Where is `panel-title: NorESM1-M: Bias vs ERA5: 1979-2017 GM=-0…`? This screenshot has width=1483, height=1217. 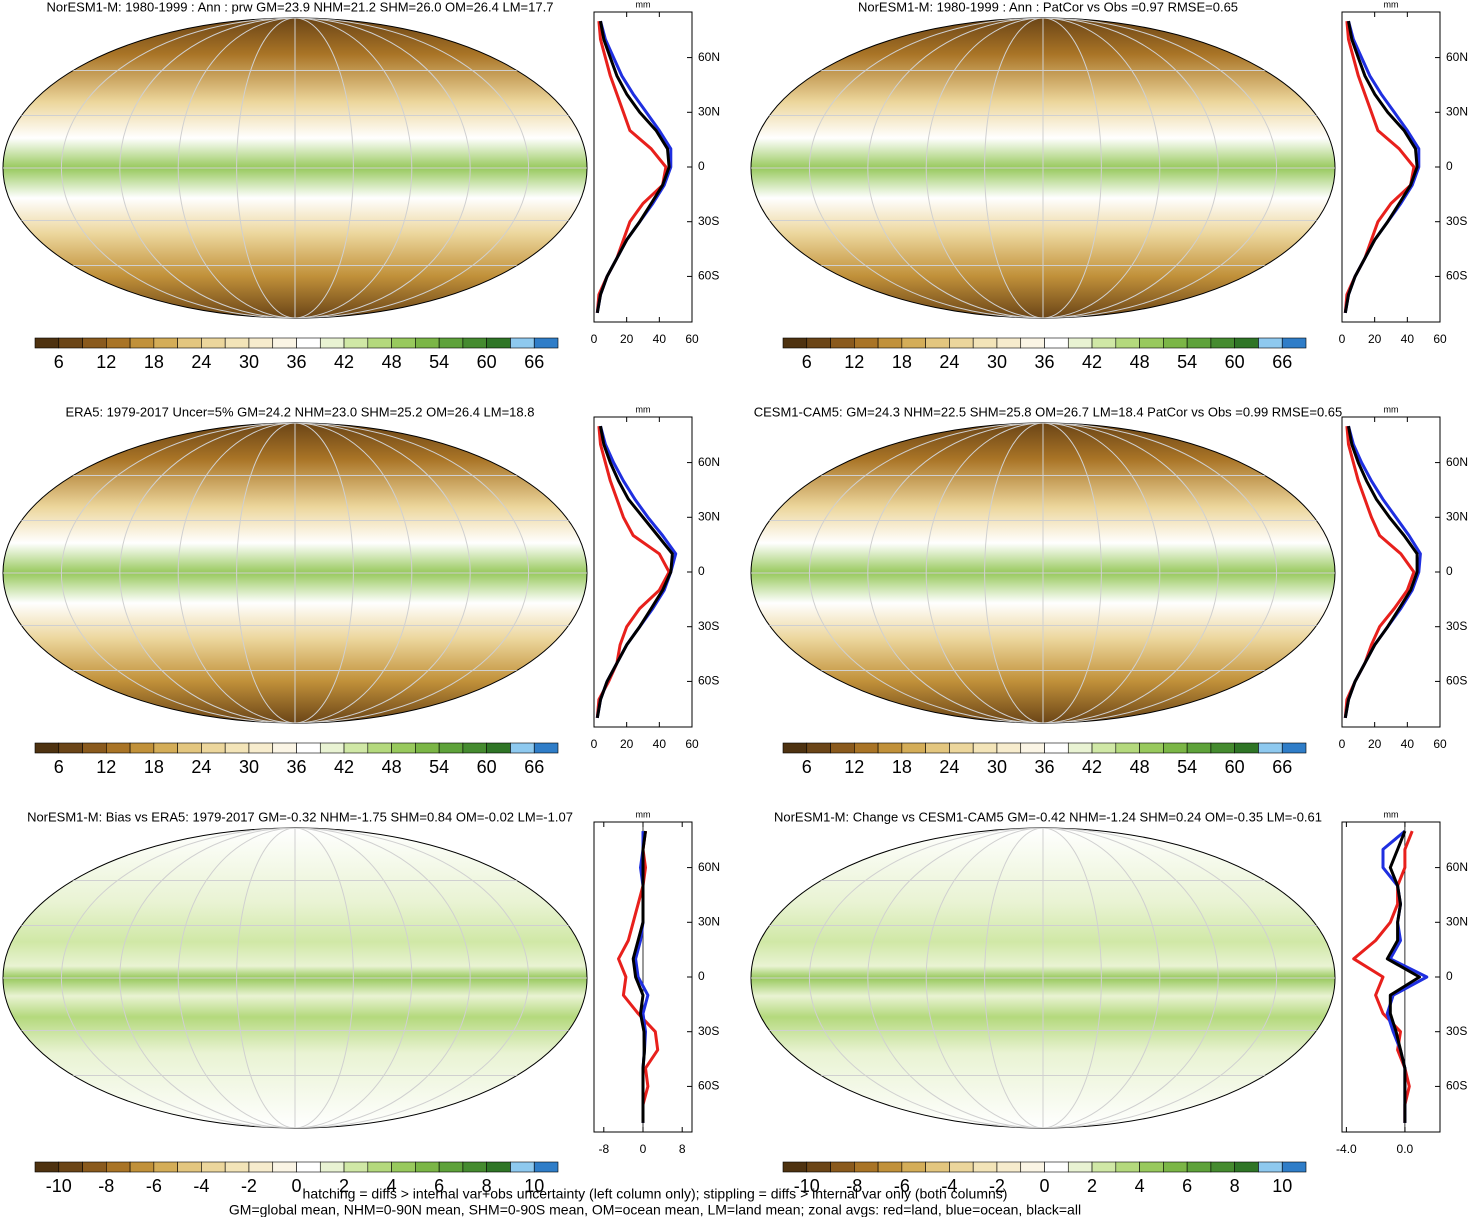 panel-title: NorESM1-M: Bias vs ERA5: 1979-2017 GM=-0… is located at coordinates (300, 816).